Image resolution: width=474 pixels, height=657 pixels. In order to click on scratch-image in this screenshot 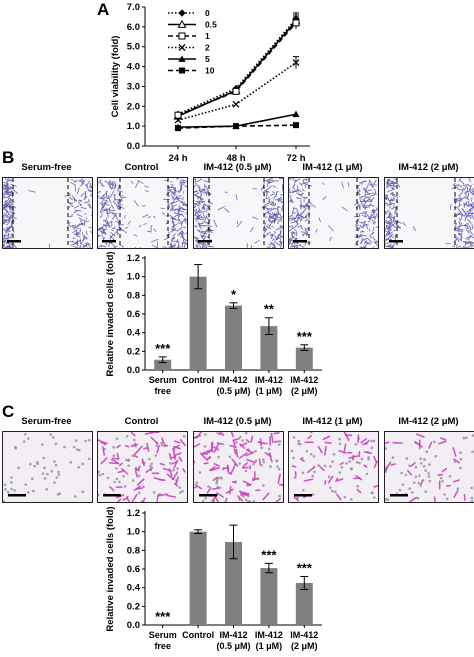, I will do `click(47, 213)`.